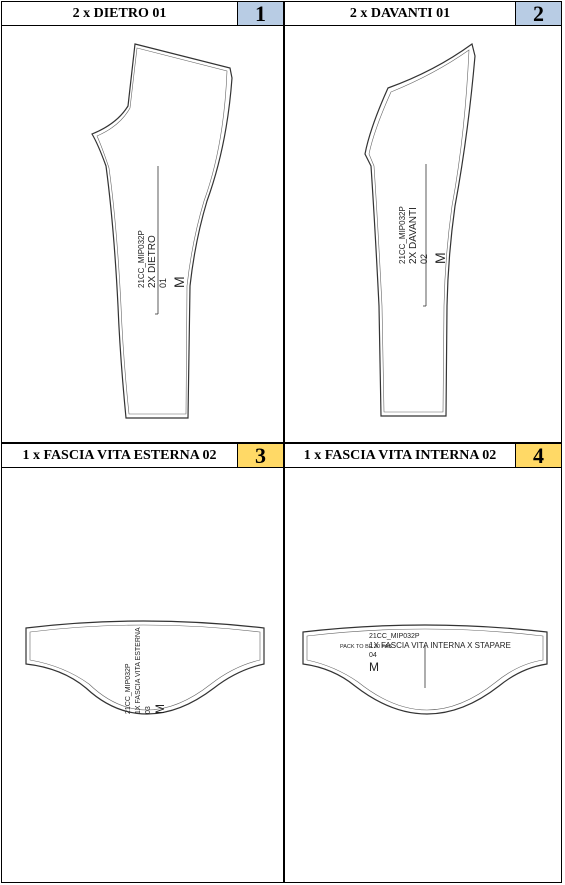 Image resolution: width=565 pixels, height=885 pixels. I want to click on dietro-code: 21CC_MIP032P, so click(141, 259).